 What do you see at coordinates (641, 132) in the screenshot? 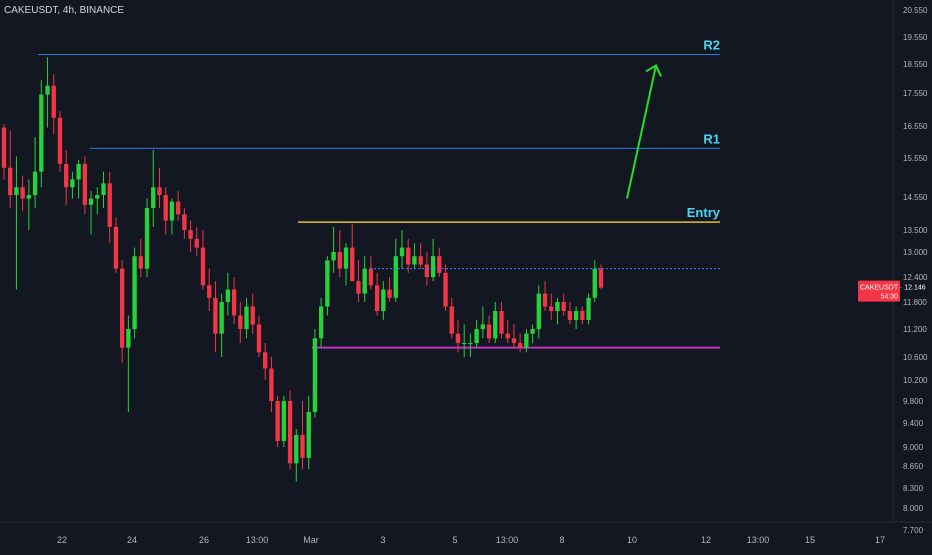
I see `projection-arrow` at bounding box center [641, 132].